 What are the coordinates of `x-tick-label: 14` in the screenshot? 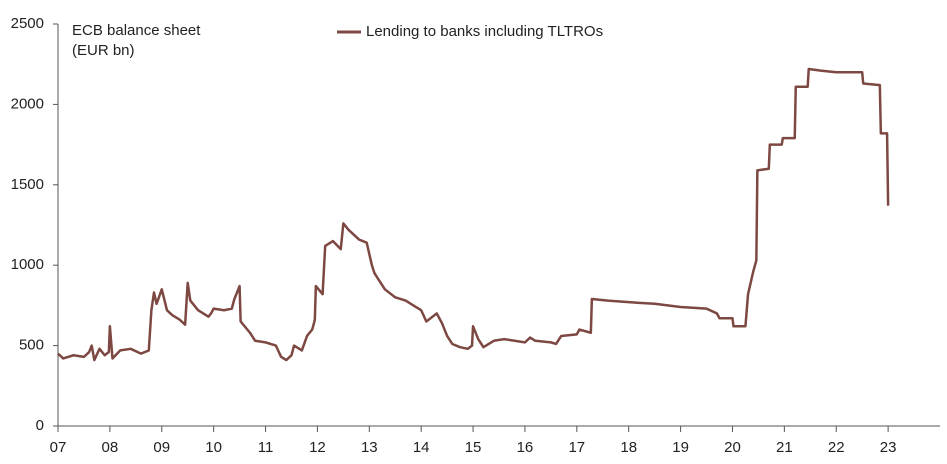 It's located at (421, 447).